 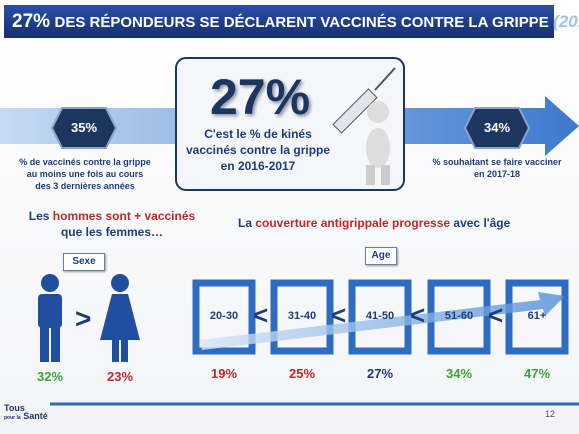 I want to click on age-range: 41-50, so click(x=380, y=316).